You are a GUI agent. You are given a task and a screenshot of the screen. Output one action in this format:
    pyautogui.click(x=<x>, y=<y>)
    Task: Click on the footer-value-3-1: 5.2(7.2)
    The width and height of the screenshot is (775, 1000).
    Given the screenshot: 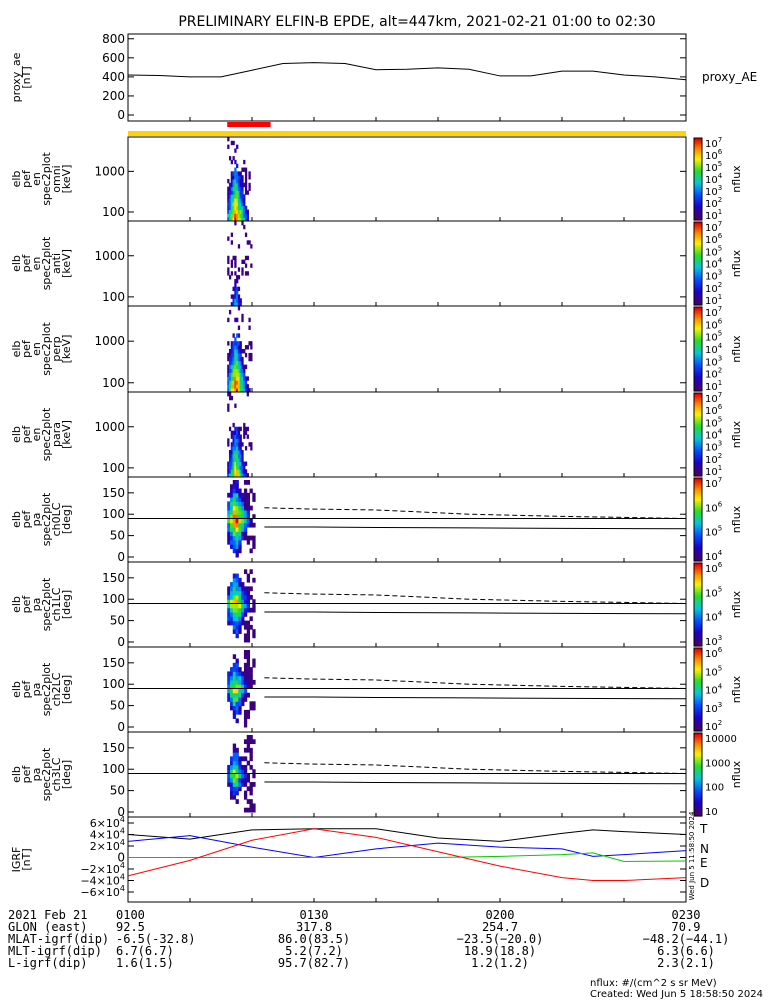 What is the action you would take?
    pyautogui.click(x=314, y=951)
    